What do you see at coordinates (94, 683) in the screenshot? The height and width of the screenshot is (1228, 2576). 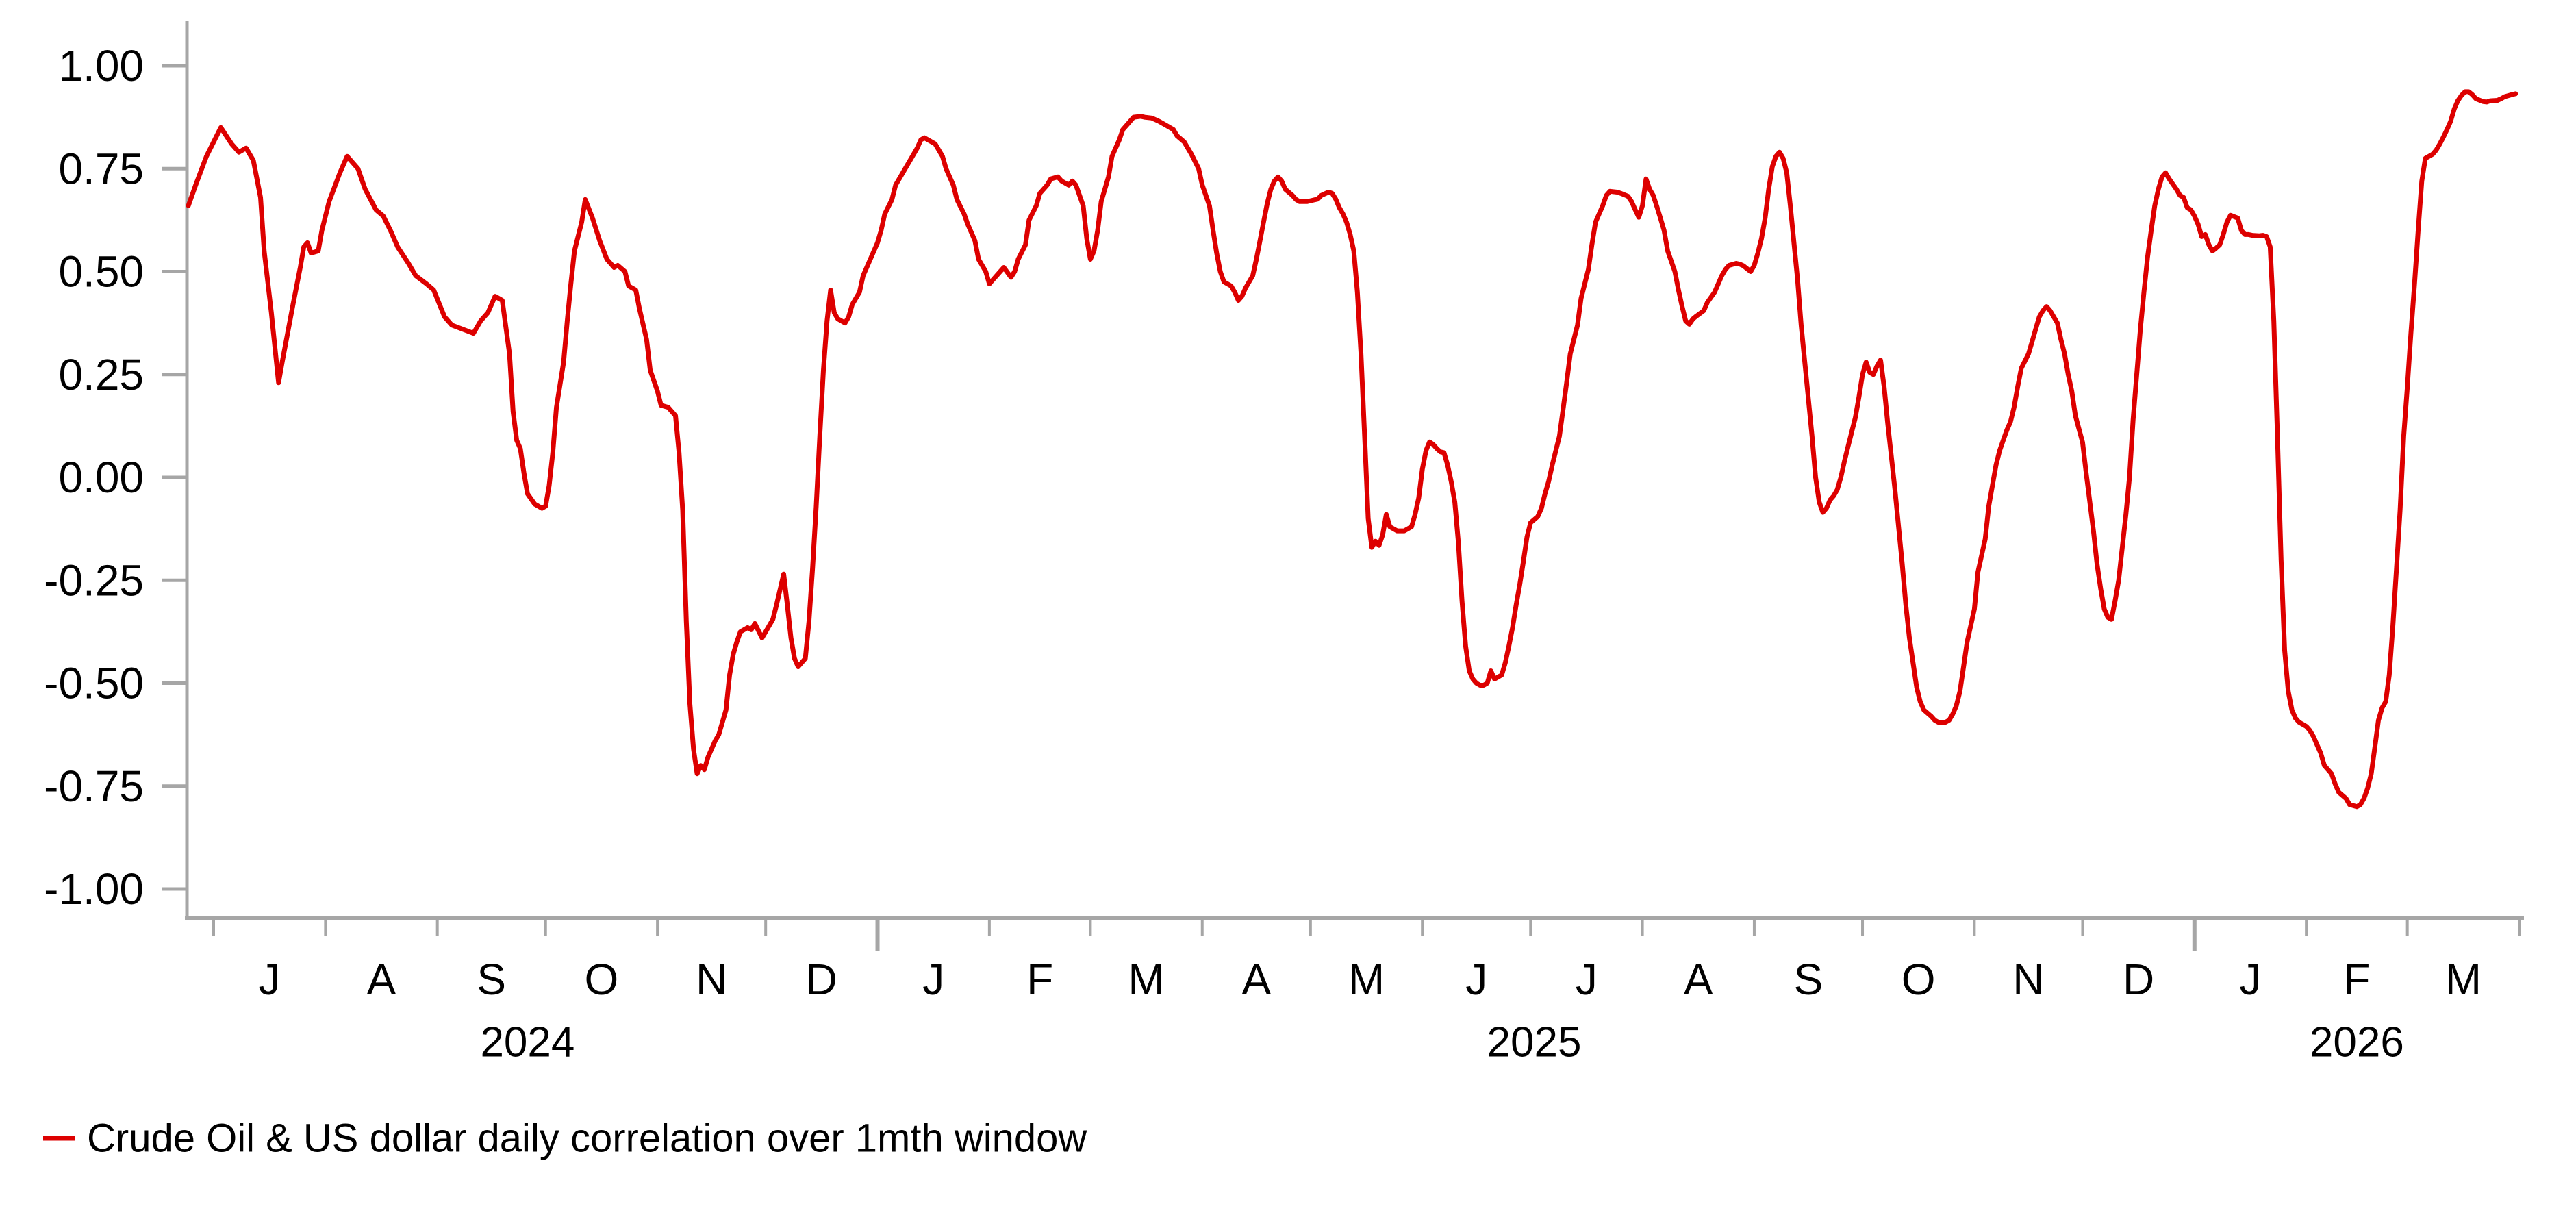 I see `y-tick-label: -0.50` at bounding box center [94, 683].